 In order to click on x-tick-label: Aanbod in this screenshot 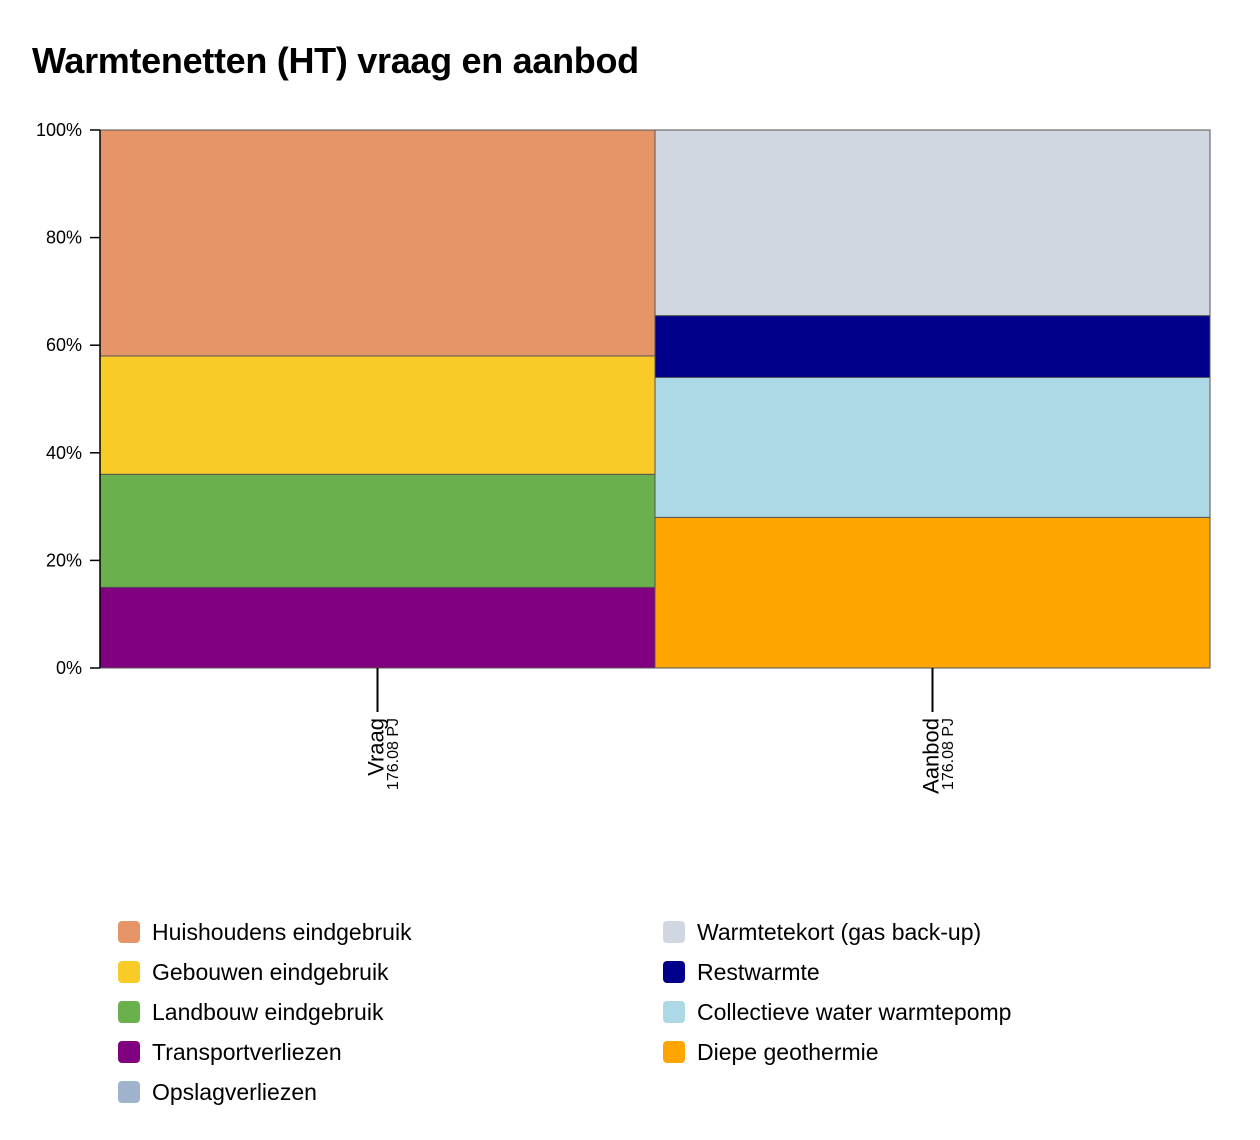, I will do `click(931, 756)`.